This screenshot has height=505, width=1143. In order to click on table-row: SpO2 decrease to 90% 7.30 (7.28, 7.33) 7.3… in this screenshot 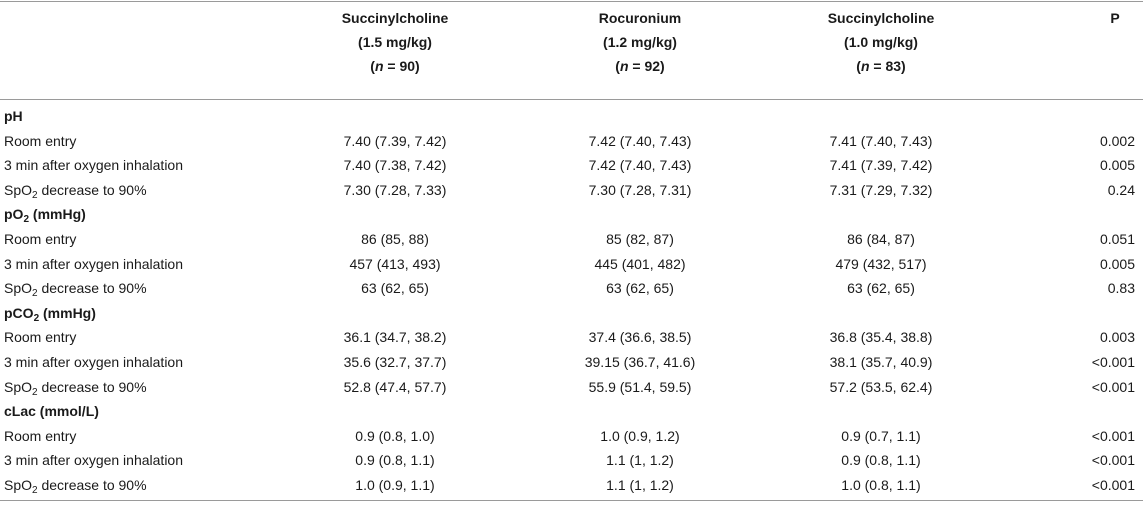, I will do `click(571, 190)`.